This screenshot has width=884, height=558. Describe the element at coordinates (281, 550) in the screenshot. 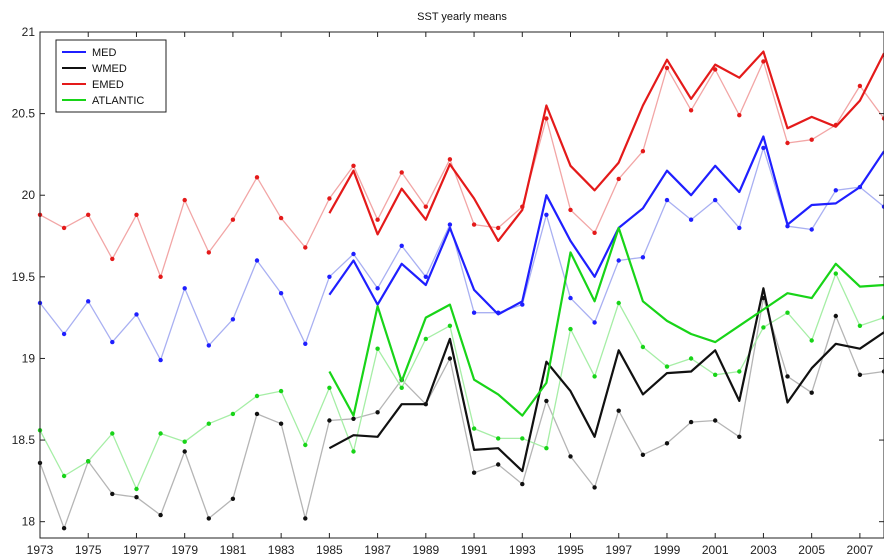

I see `x-tick-label: 1983` at that location.